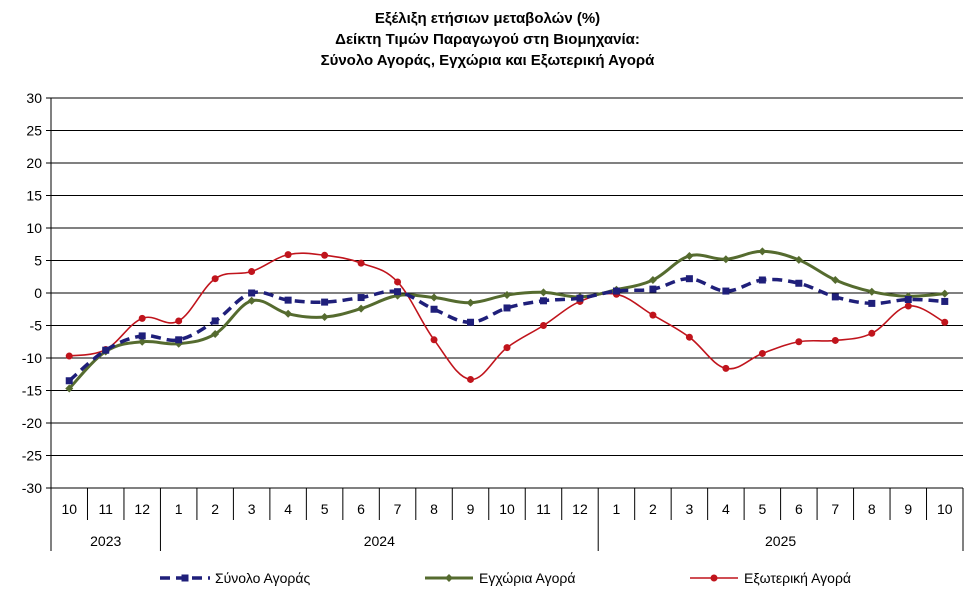 Image resolution: width=975 pixels, height=601 pixels. Describe the element at coordinates (780, 541) in the screenshot. I see `year-label: 2025` at that location.